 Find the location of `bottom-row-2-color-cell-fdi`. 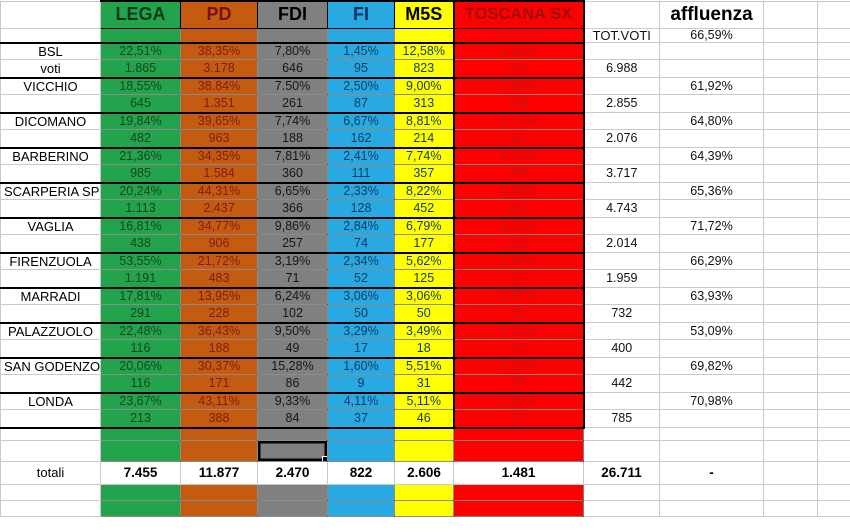

bottom-row-2-color-cell-fdi is located at coordinates (292, 509).